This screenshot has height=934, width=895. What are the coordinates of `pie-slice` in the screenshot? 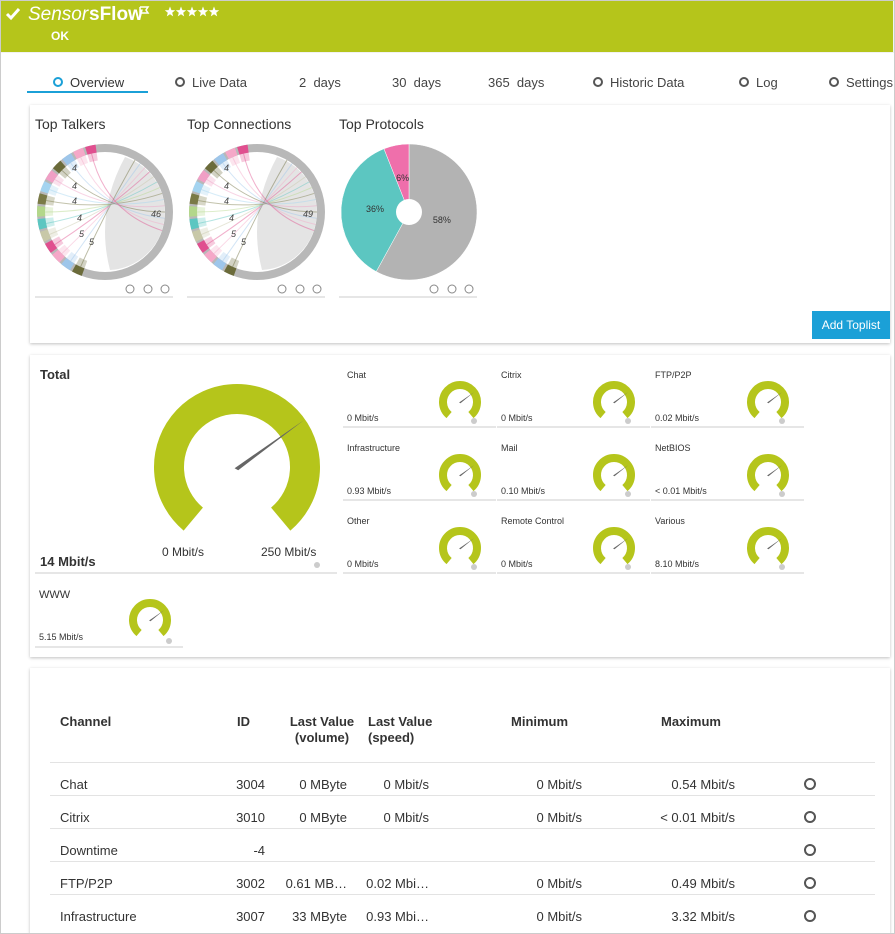 It's located at (426, 212).